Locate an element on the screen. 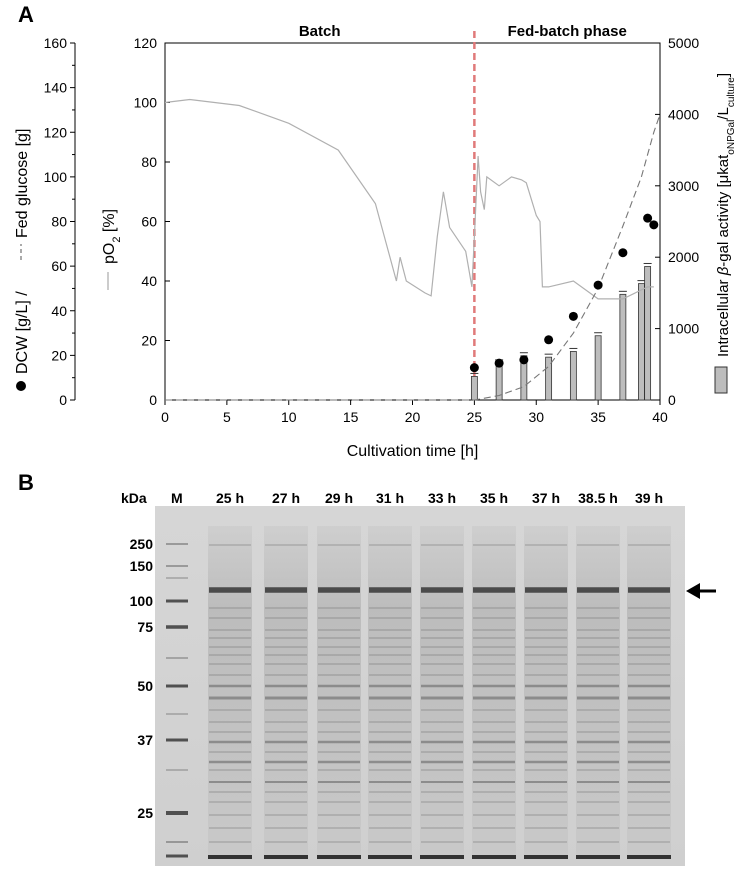 This screenshot has width=744, height=874. panel-letter-a: A is located at coordinates (26, 14).